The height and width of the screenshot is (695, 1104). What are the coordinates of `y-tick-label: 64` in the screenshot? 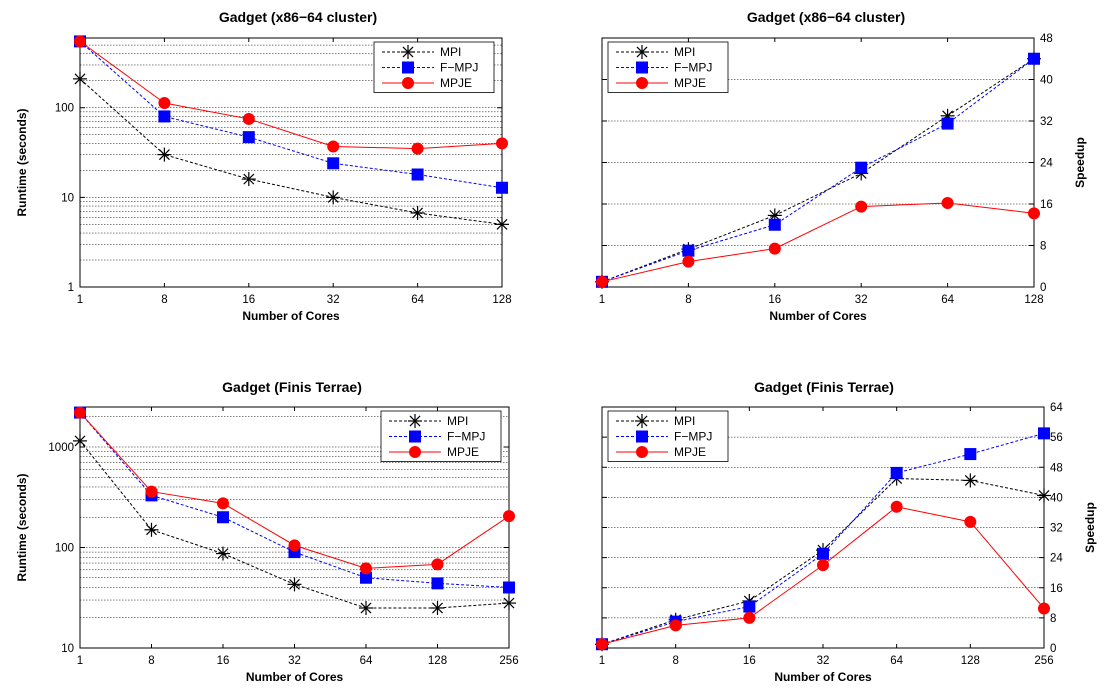 It's located at (1056, 408).